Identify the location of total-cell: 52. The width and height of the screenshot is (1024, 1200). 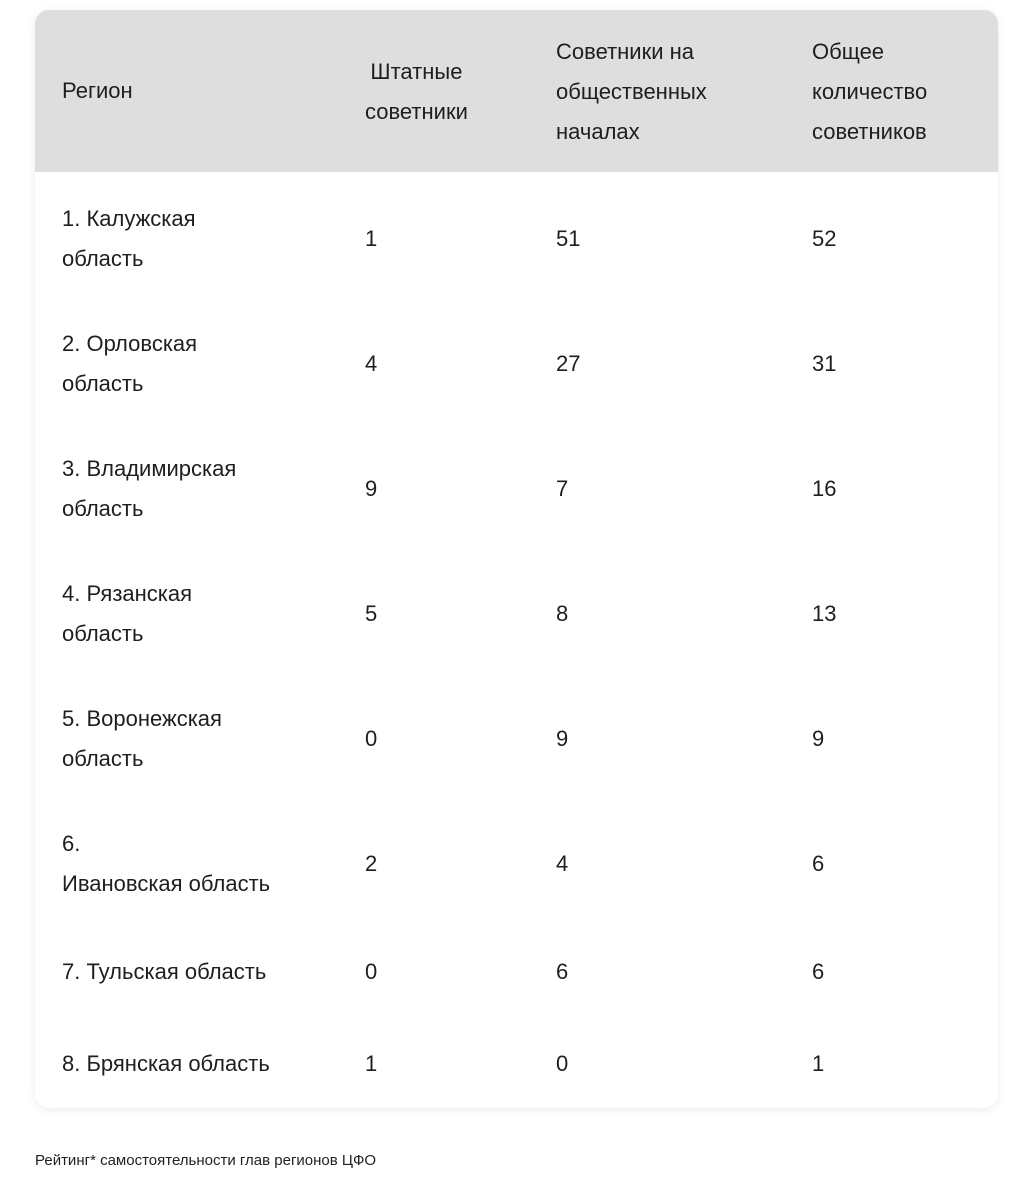
(824, 238).